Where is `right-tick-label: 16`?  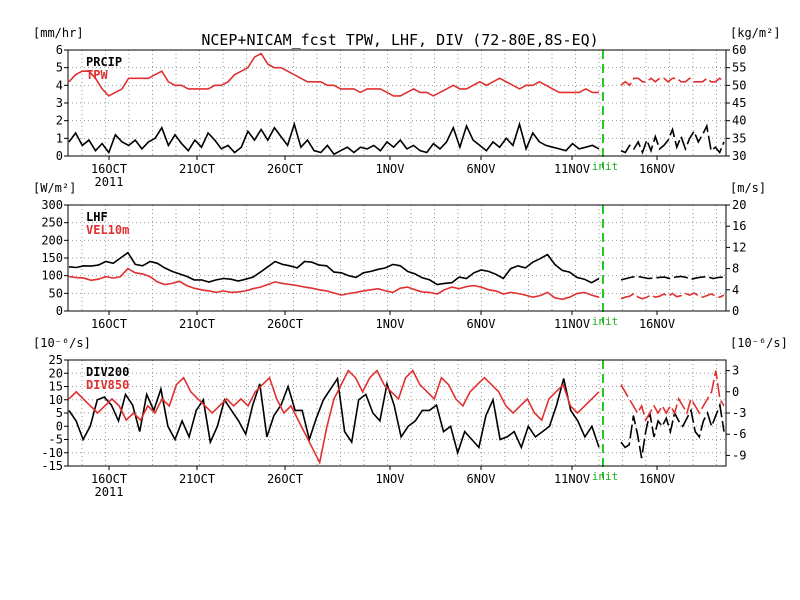 right-tick-label: 16 is located at coordinates (739, 226).